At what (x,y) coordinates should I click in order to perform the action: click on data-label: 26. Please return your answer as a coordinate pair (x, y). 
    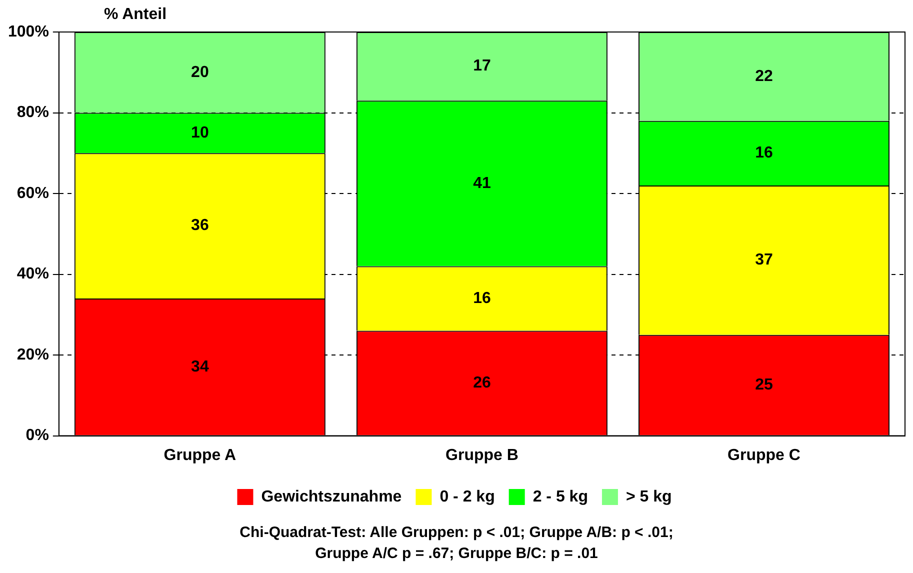
    Looking at the image, I should click on (482, 383).